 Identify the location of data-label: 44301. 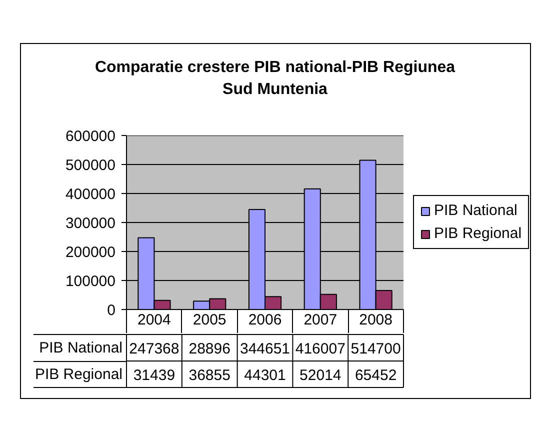
(265, 375).